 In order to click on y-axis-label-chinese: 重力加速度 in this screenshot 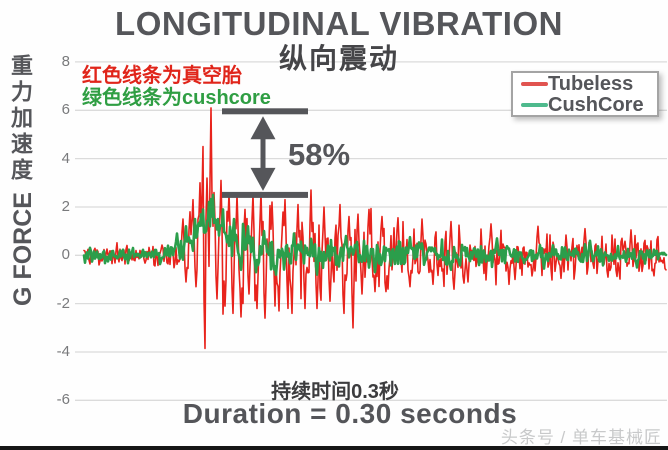, I will do `click(20, 119)`.